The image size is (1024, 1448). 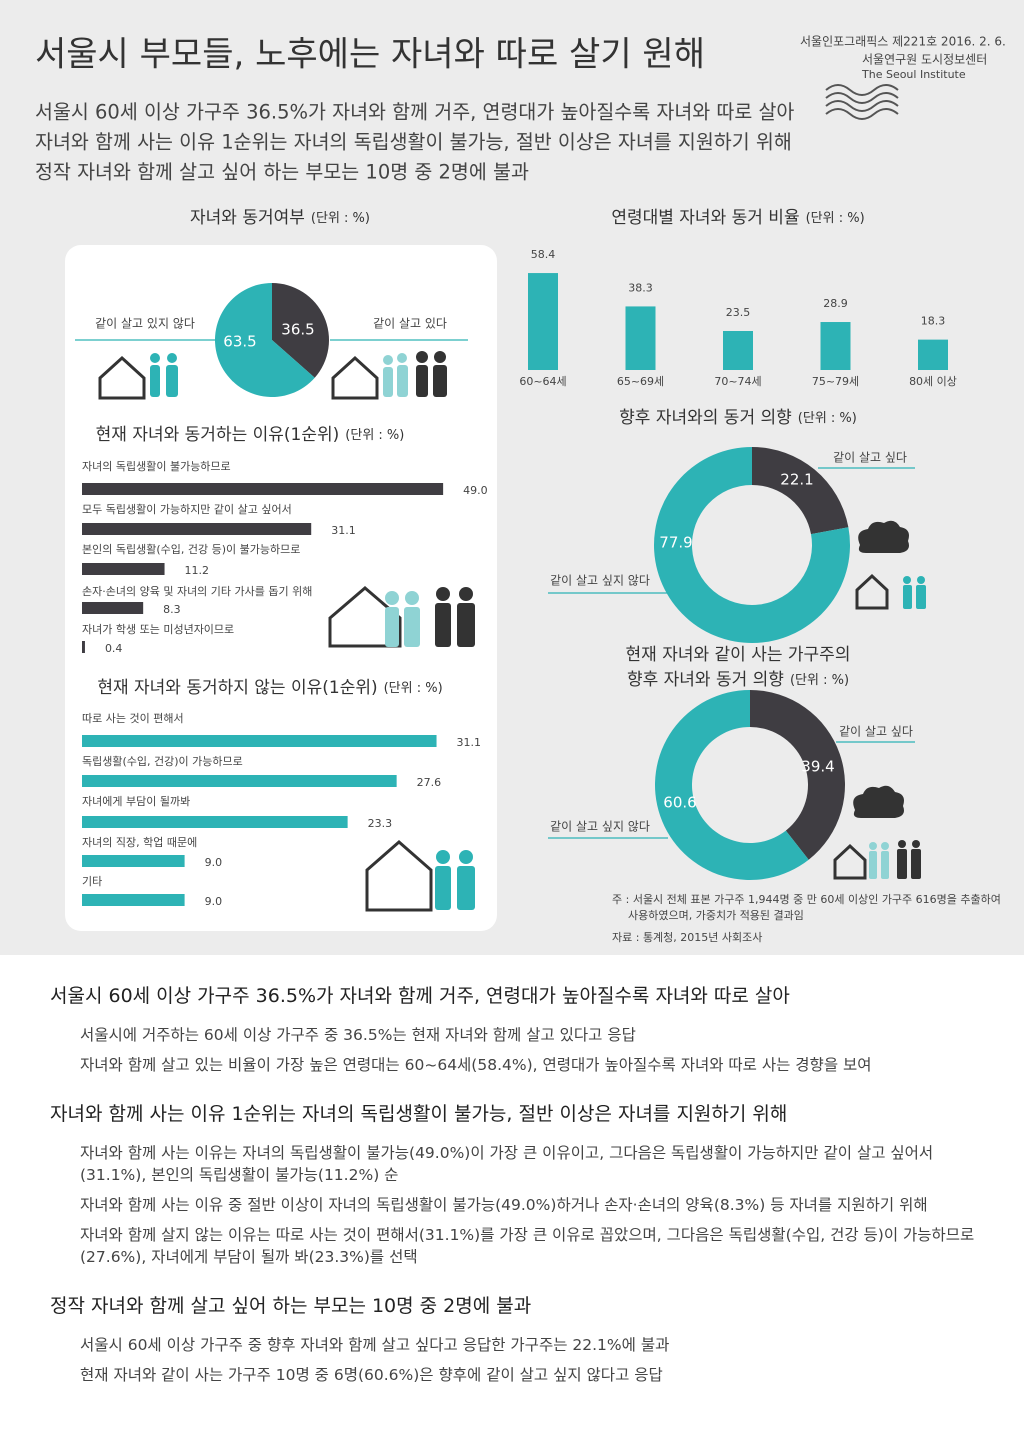 I want to click on chart-title: 자녀와 동거여부 (단위 : %), so click(x=280, y=218).